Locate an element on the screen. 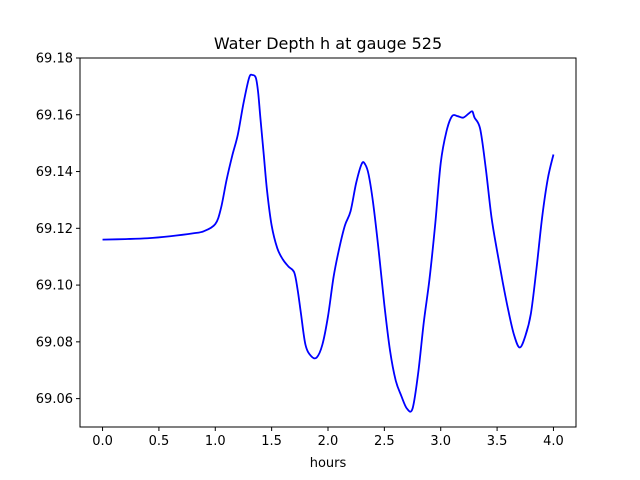 The height and width of the screenshot is (480, 640). x-tick-label: 2.0 is located at coordinates (328, 441).